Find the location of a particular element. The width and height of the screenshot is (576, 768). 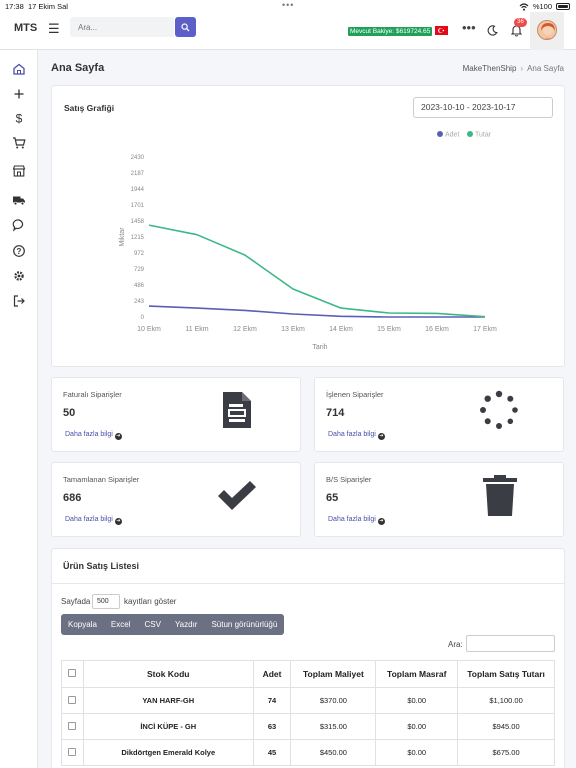

x-tick-label: 15 Ekm is located at coordinates (389, 329).